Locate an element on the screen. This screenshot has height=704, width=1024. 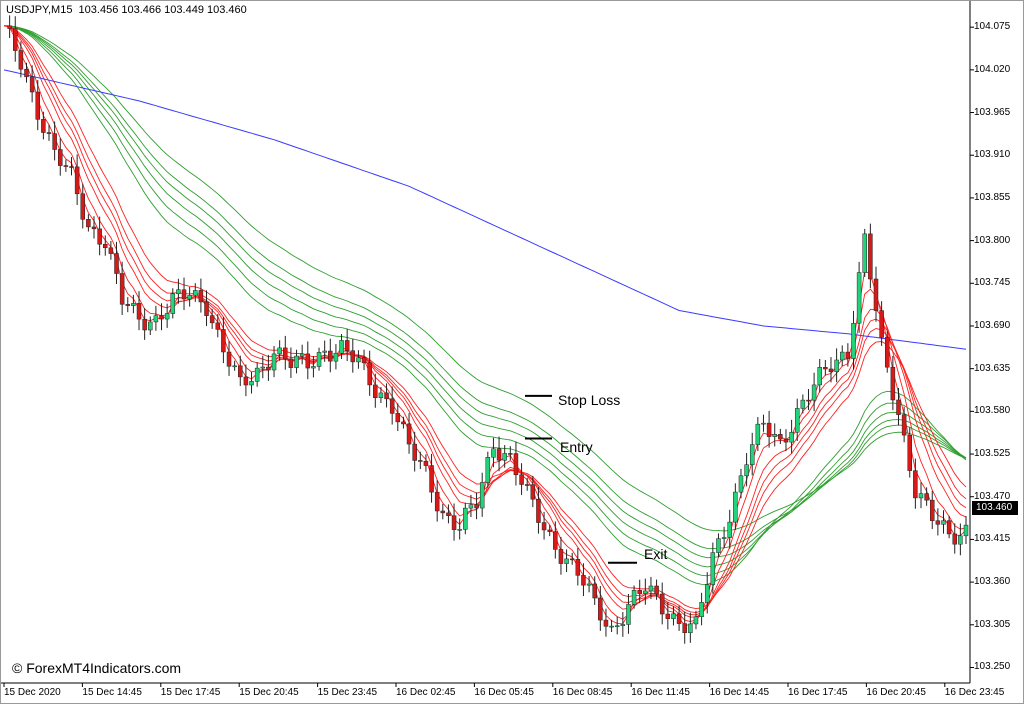
exit-label: Exit is located at coordinates (656, 554).